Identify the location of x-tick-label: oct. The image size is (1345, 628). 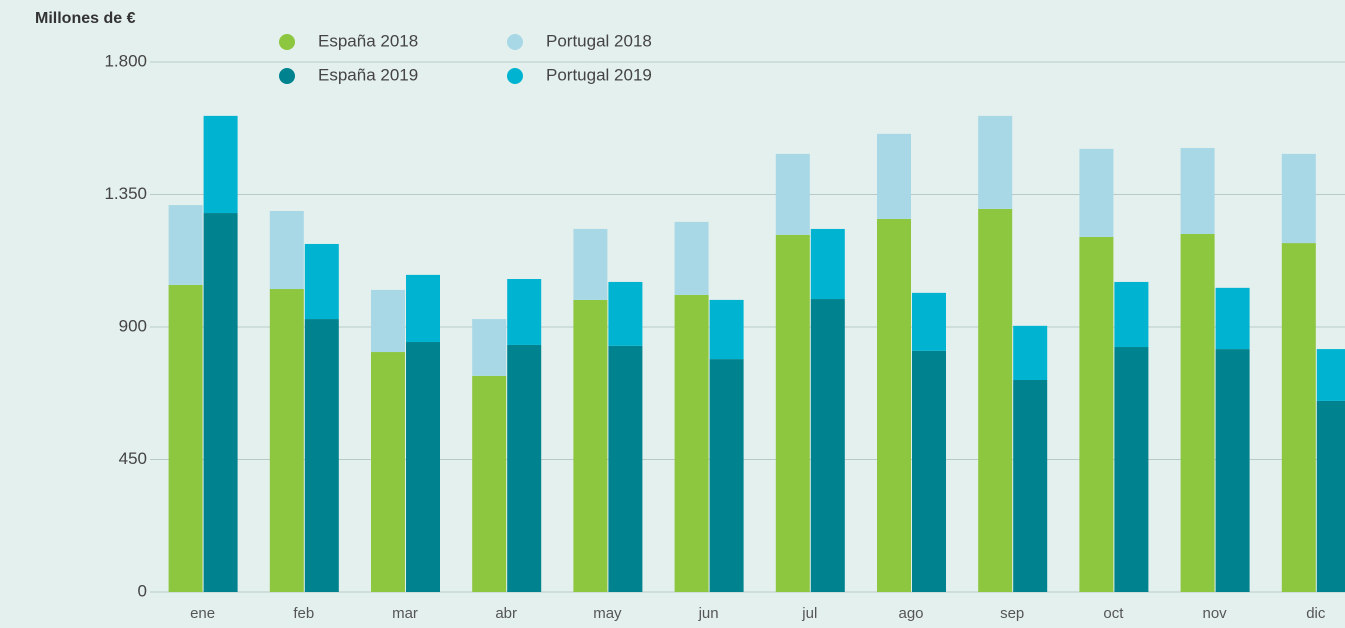
(1113, 613).